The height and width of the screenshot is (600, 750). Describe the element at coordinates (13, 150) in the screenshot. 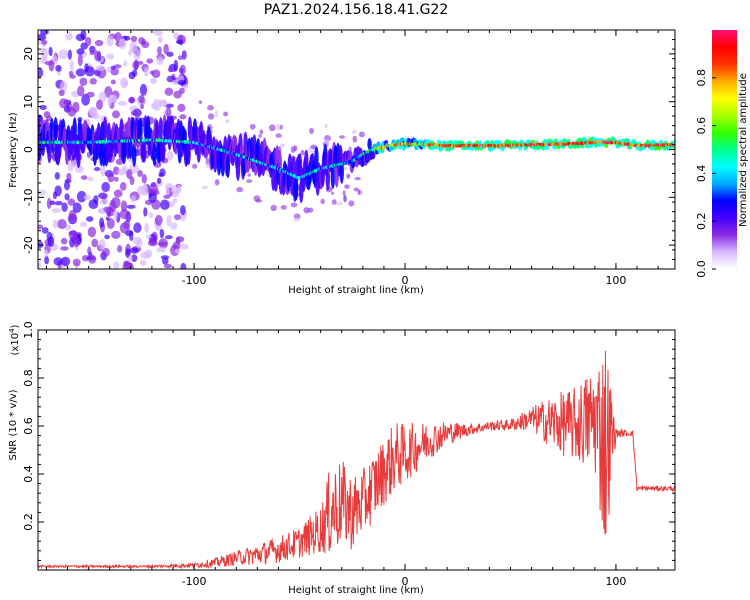

I see `spectrogram-y-axis-label: Frequency (Hz)` at that location.